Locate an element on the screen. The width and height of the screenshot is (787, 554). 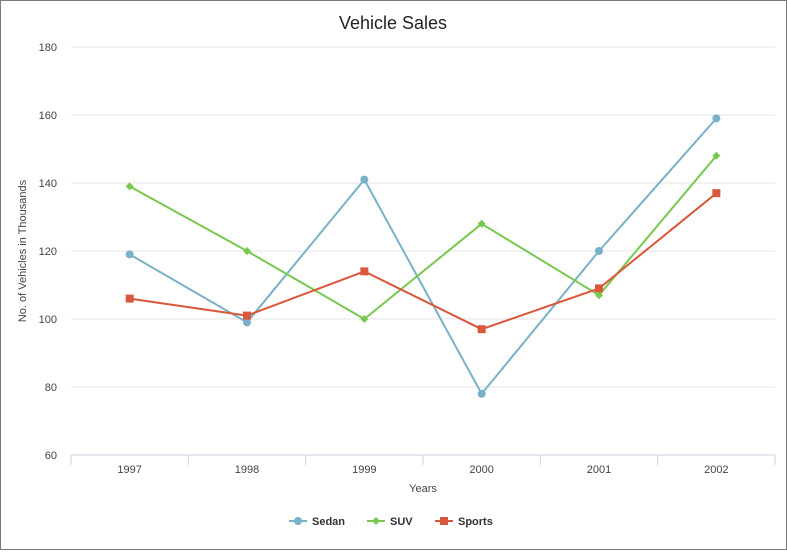
legend-label: Sedan is located at coordinates (328, 522).